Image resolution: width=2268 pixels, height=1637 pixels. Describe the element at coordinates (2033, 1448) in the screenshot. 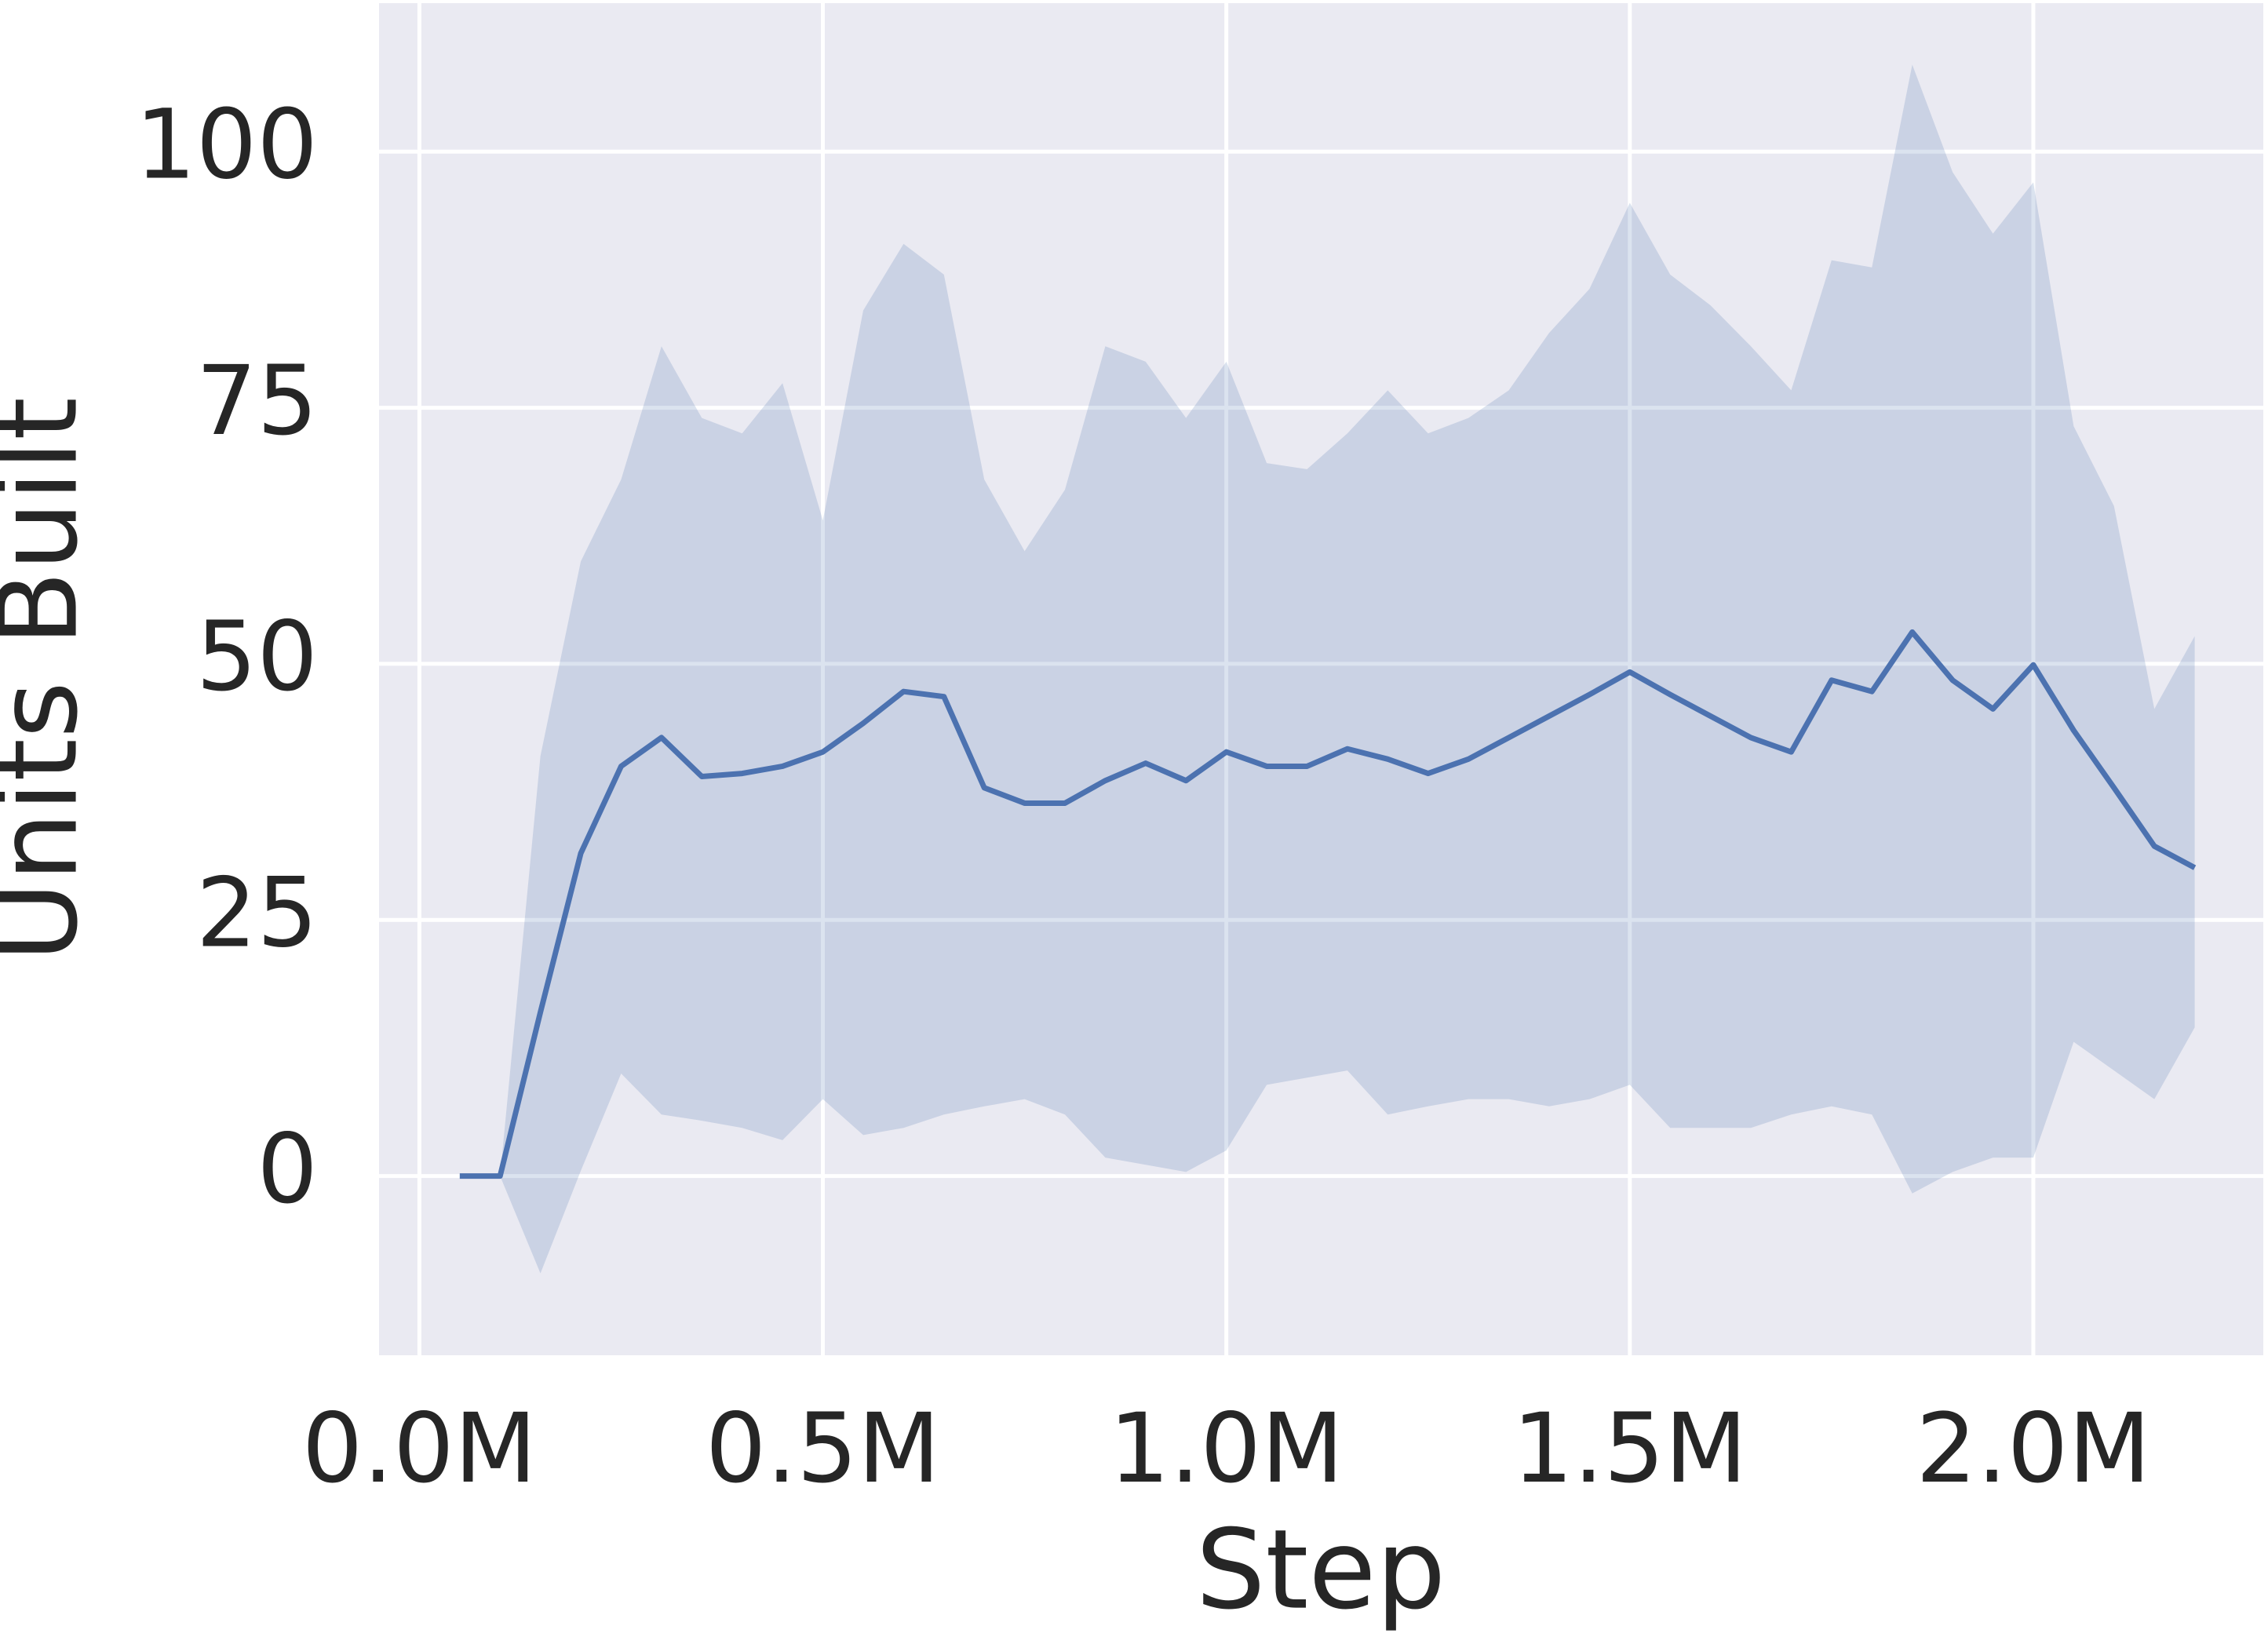

I see `x-tick-label: 2.0M` at that location.